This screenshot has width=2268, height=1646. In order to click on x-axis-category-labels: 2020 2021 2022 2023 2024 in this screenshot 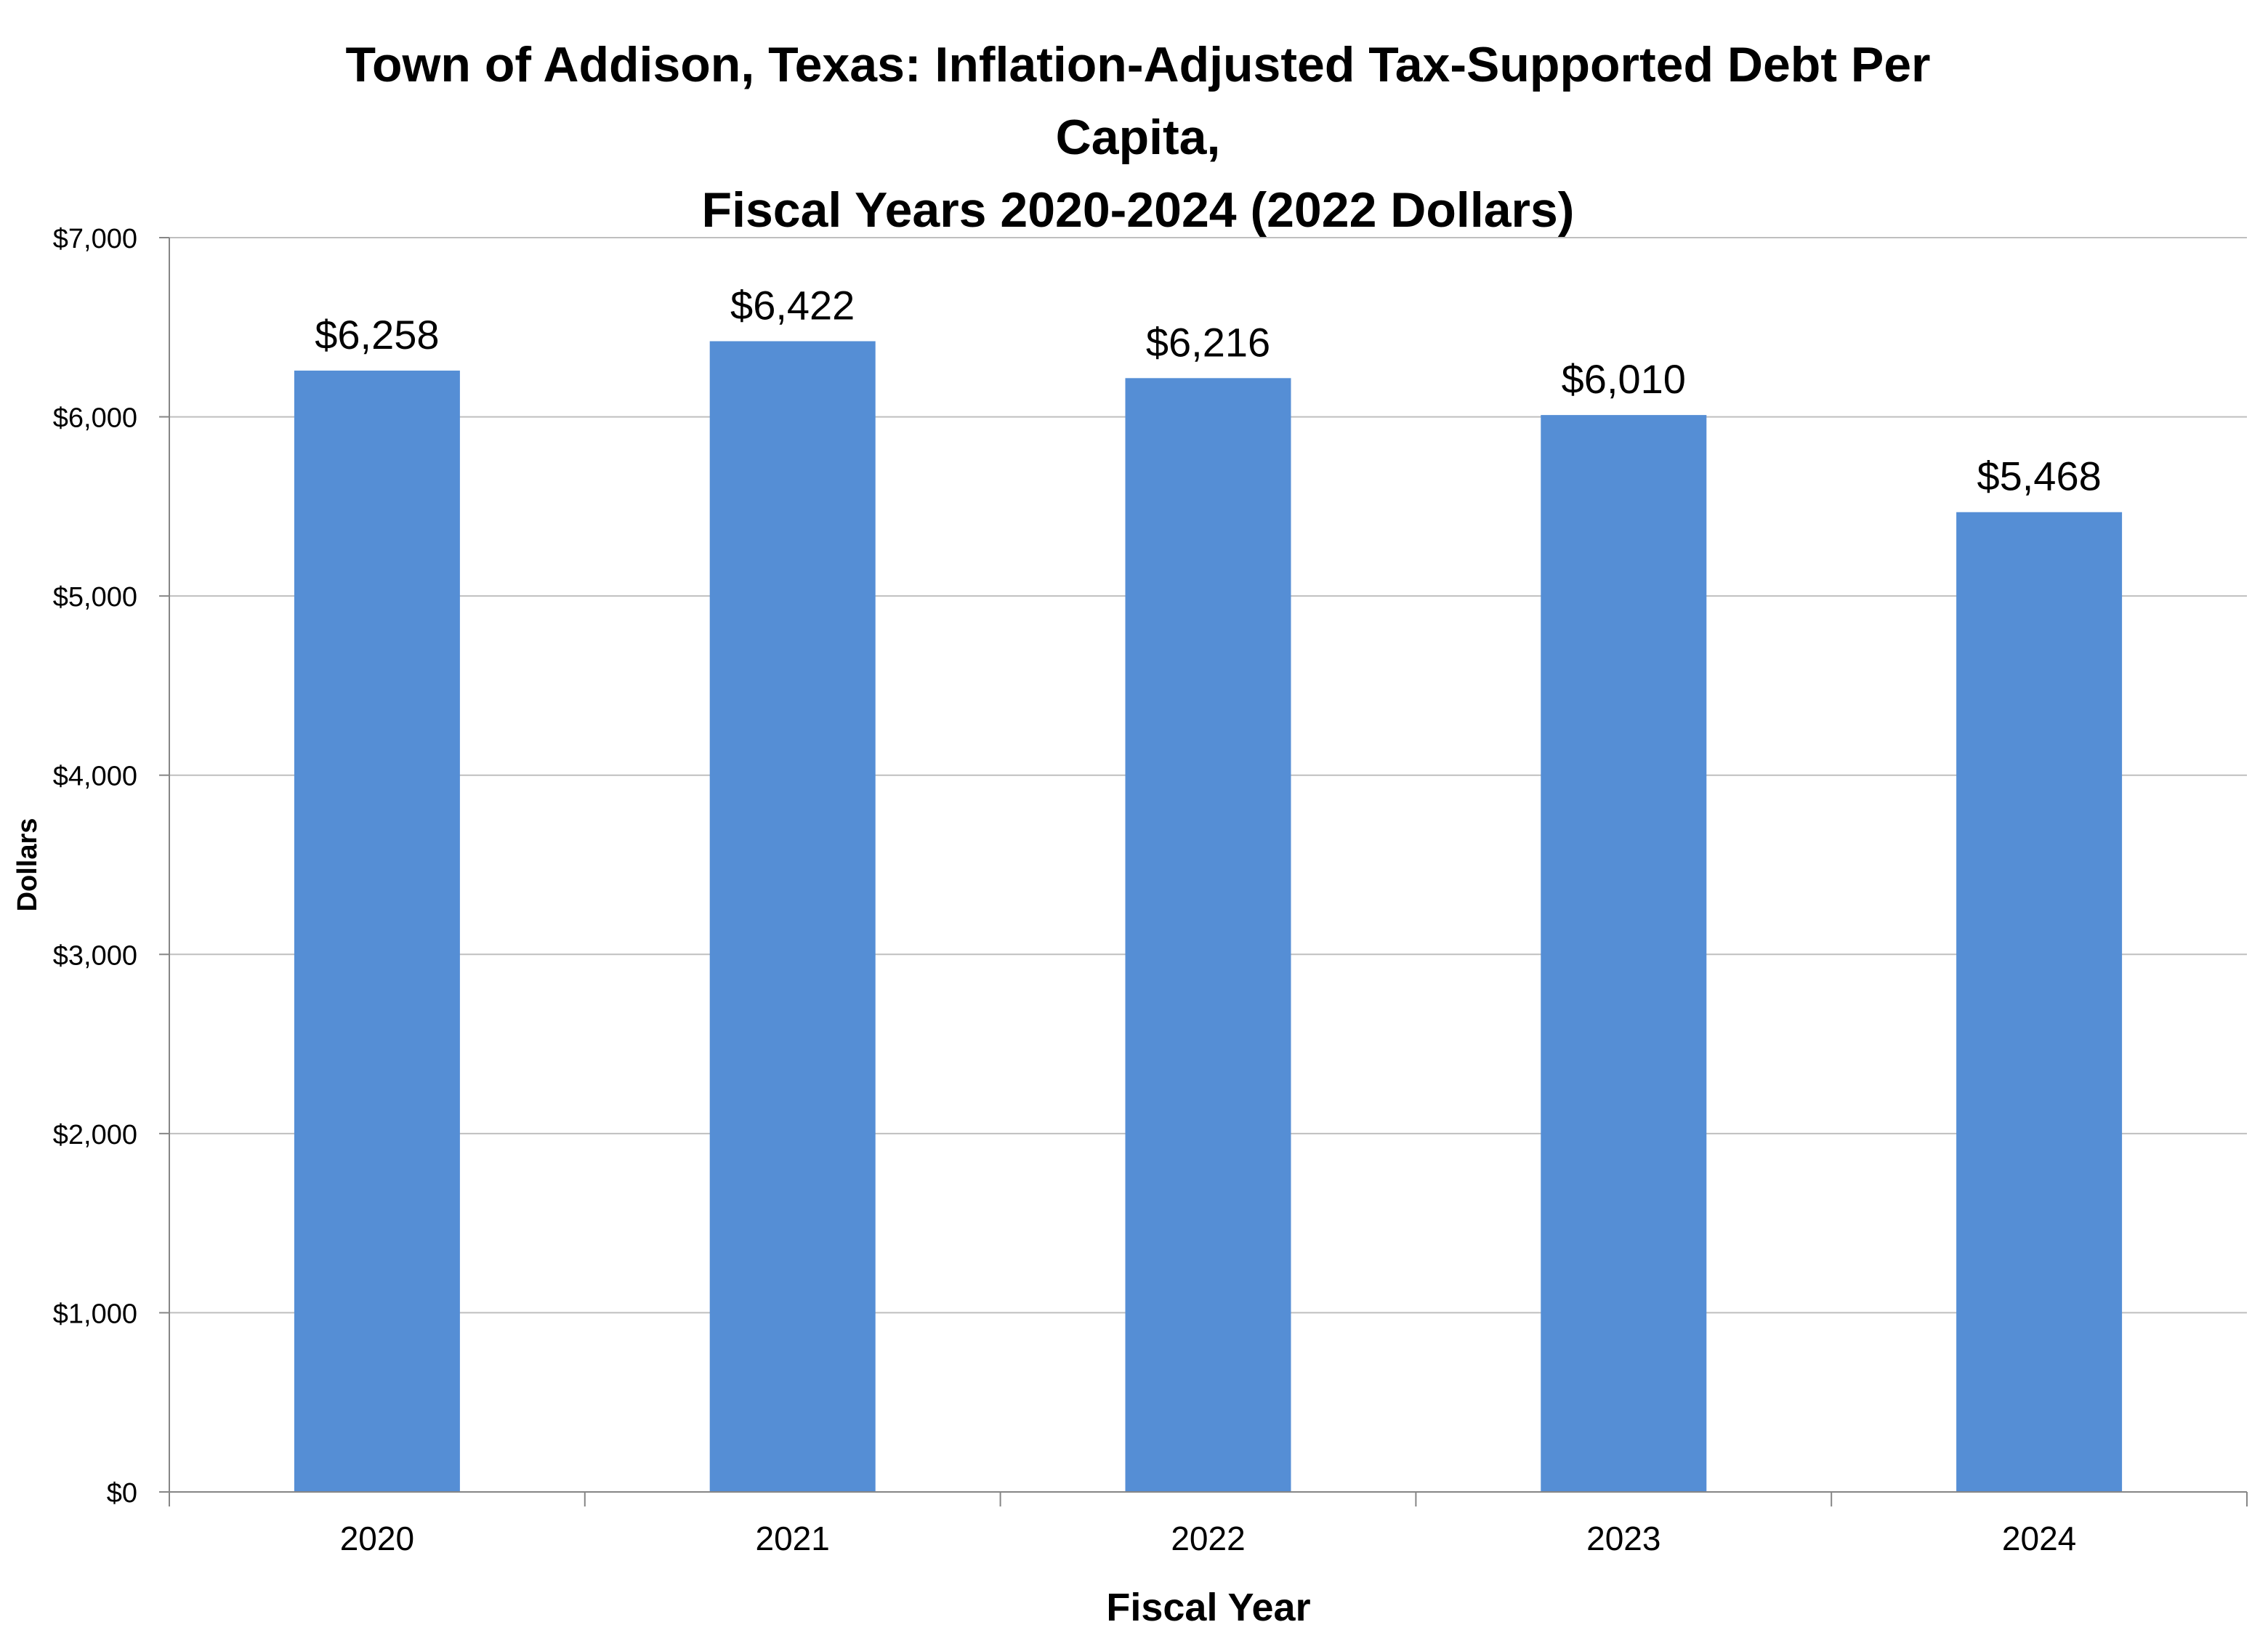, I will do `click(1208, 1539)`.